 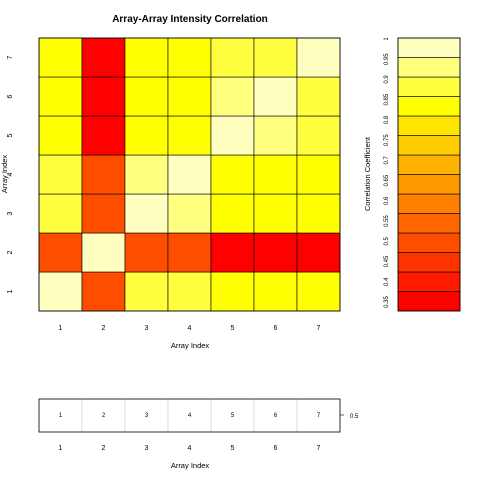 What do you see at coordinates (10, 57) in the screenshot?
I see `y-tick-label: 7` at bounding box center [10, 57].